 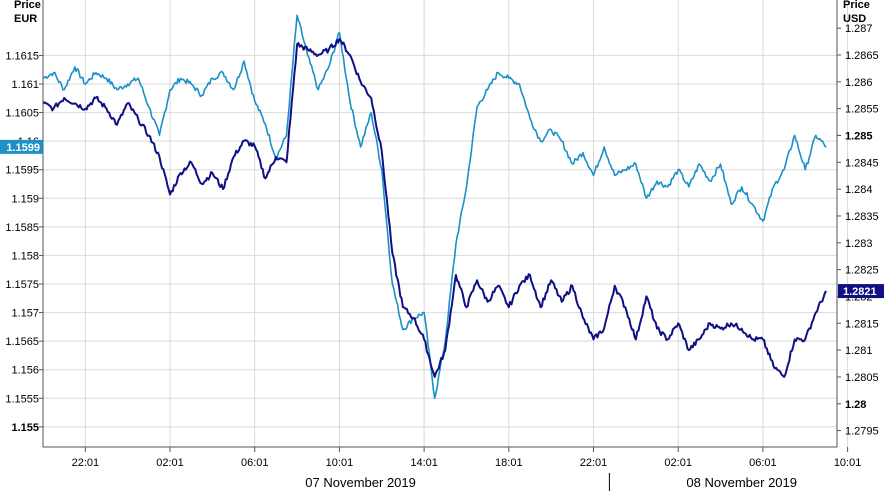 What do you see at coordinates (360, 482) in the screenshot?
I see `date-label-first: 07 November 2019` at bounding box center [360, 482].